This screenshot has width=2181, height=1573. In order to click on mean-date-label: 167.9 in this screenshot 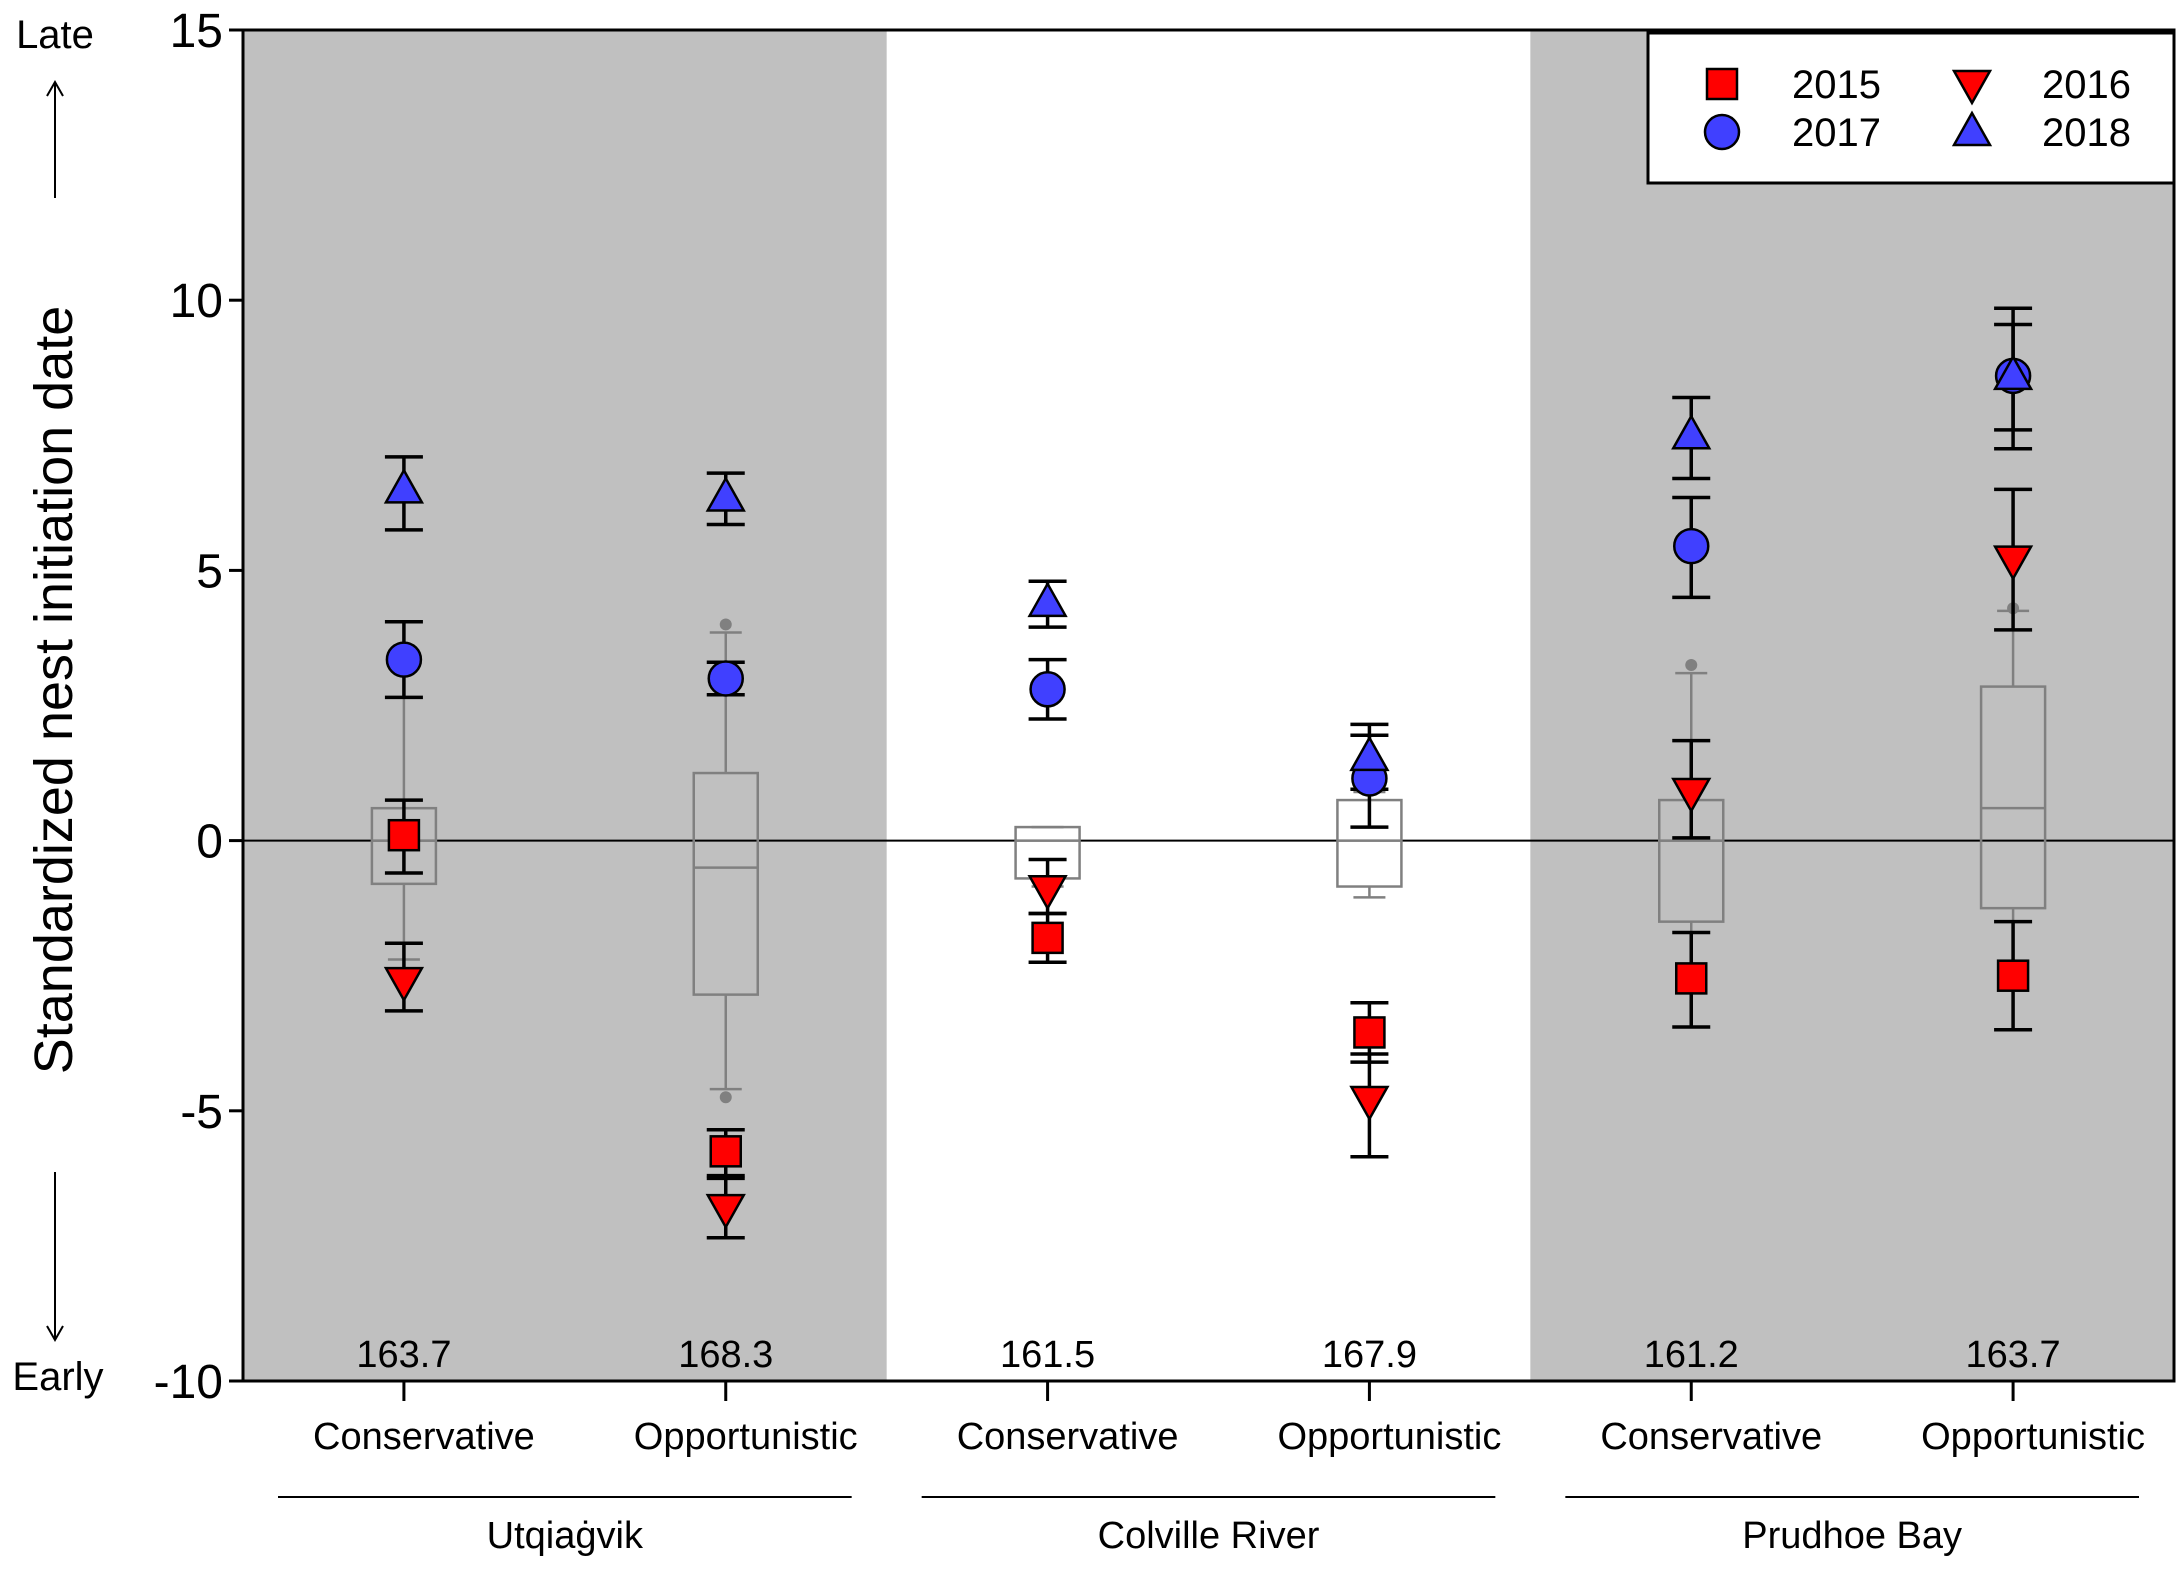, I will do `click(1369, 1355)`.